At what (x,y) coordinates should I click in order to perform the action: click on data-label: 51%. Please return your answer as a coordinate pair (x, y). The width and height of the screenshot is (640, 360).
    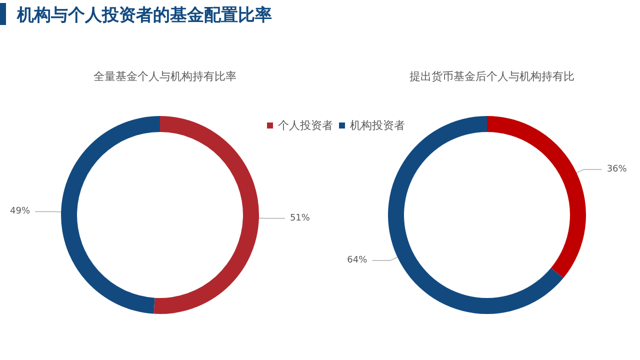
    Looking at the image, I should click on (300, 218).